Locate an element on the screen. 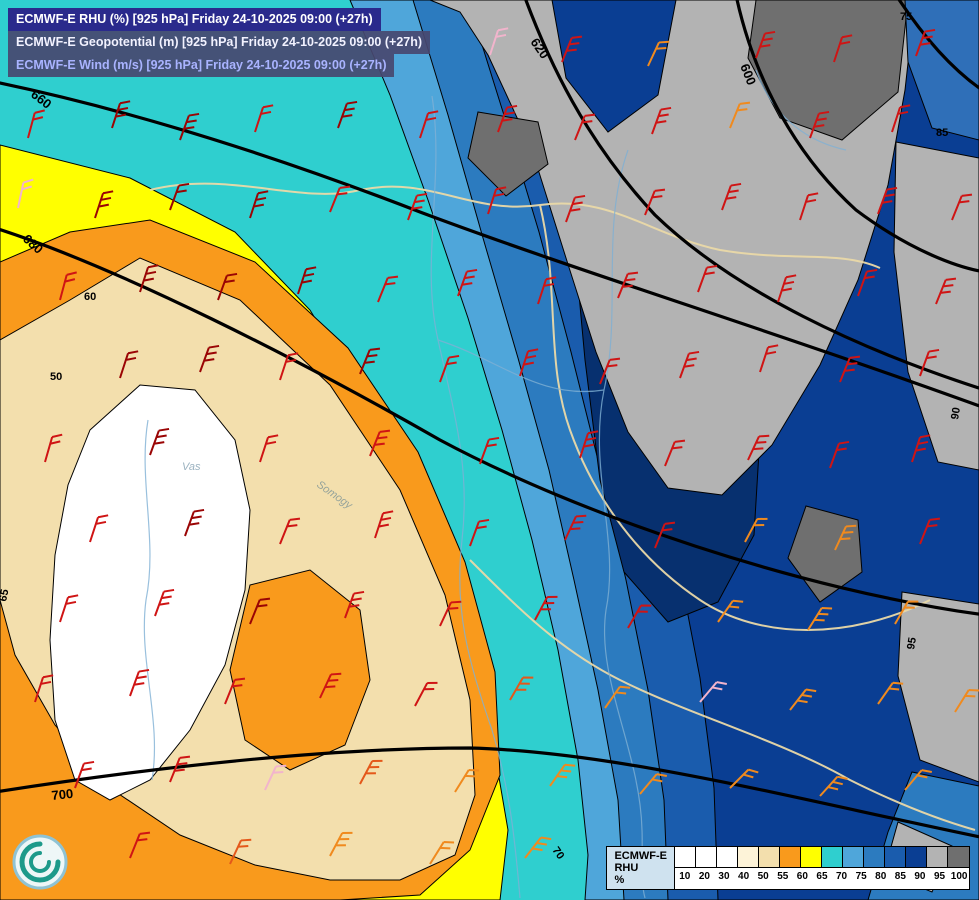 Image resolution: width=979 pixels, height=900 pixels. met-logo is located at coordinates (40, 862).